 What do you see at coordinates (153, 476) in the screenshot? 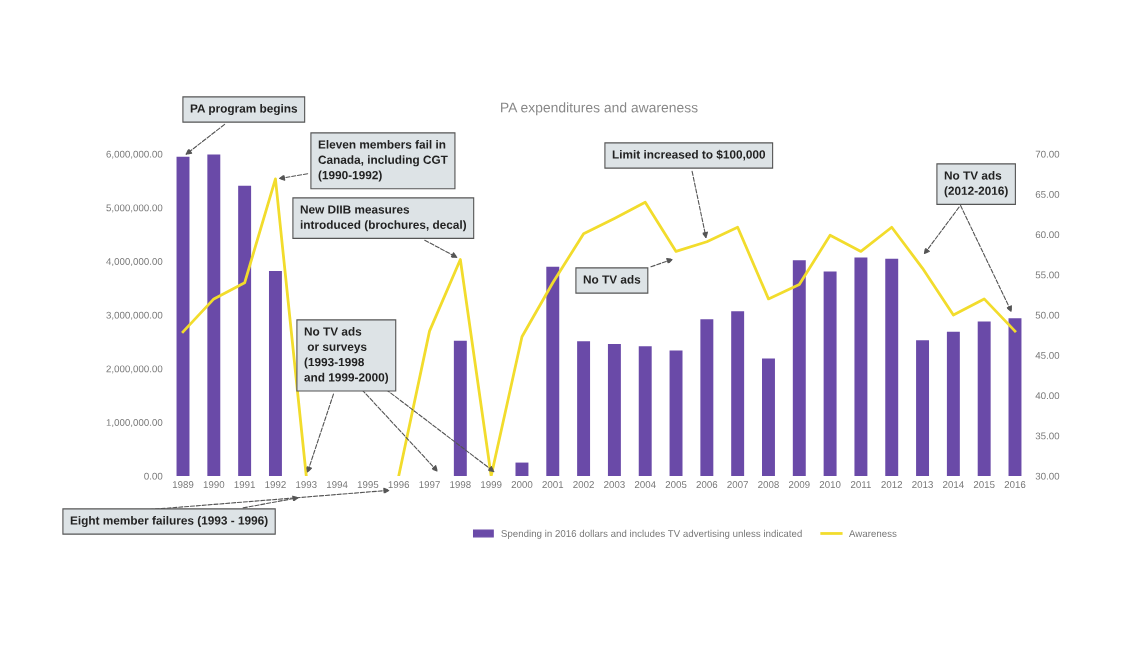
I see `y-tick-label: 0.00` at bounding box center [153, 476].